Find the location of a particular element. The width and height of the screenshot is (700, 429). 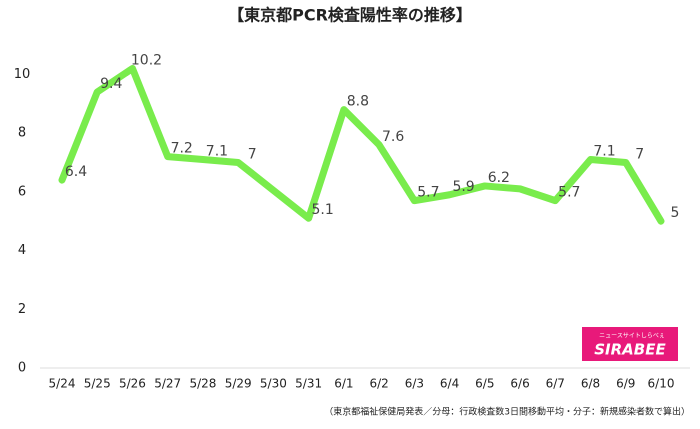

logo-text: SIRABEE is located at coordinates (630, 350).